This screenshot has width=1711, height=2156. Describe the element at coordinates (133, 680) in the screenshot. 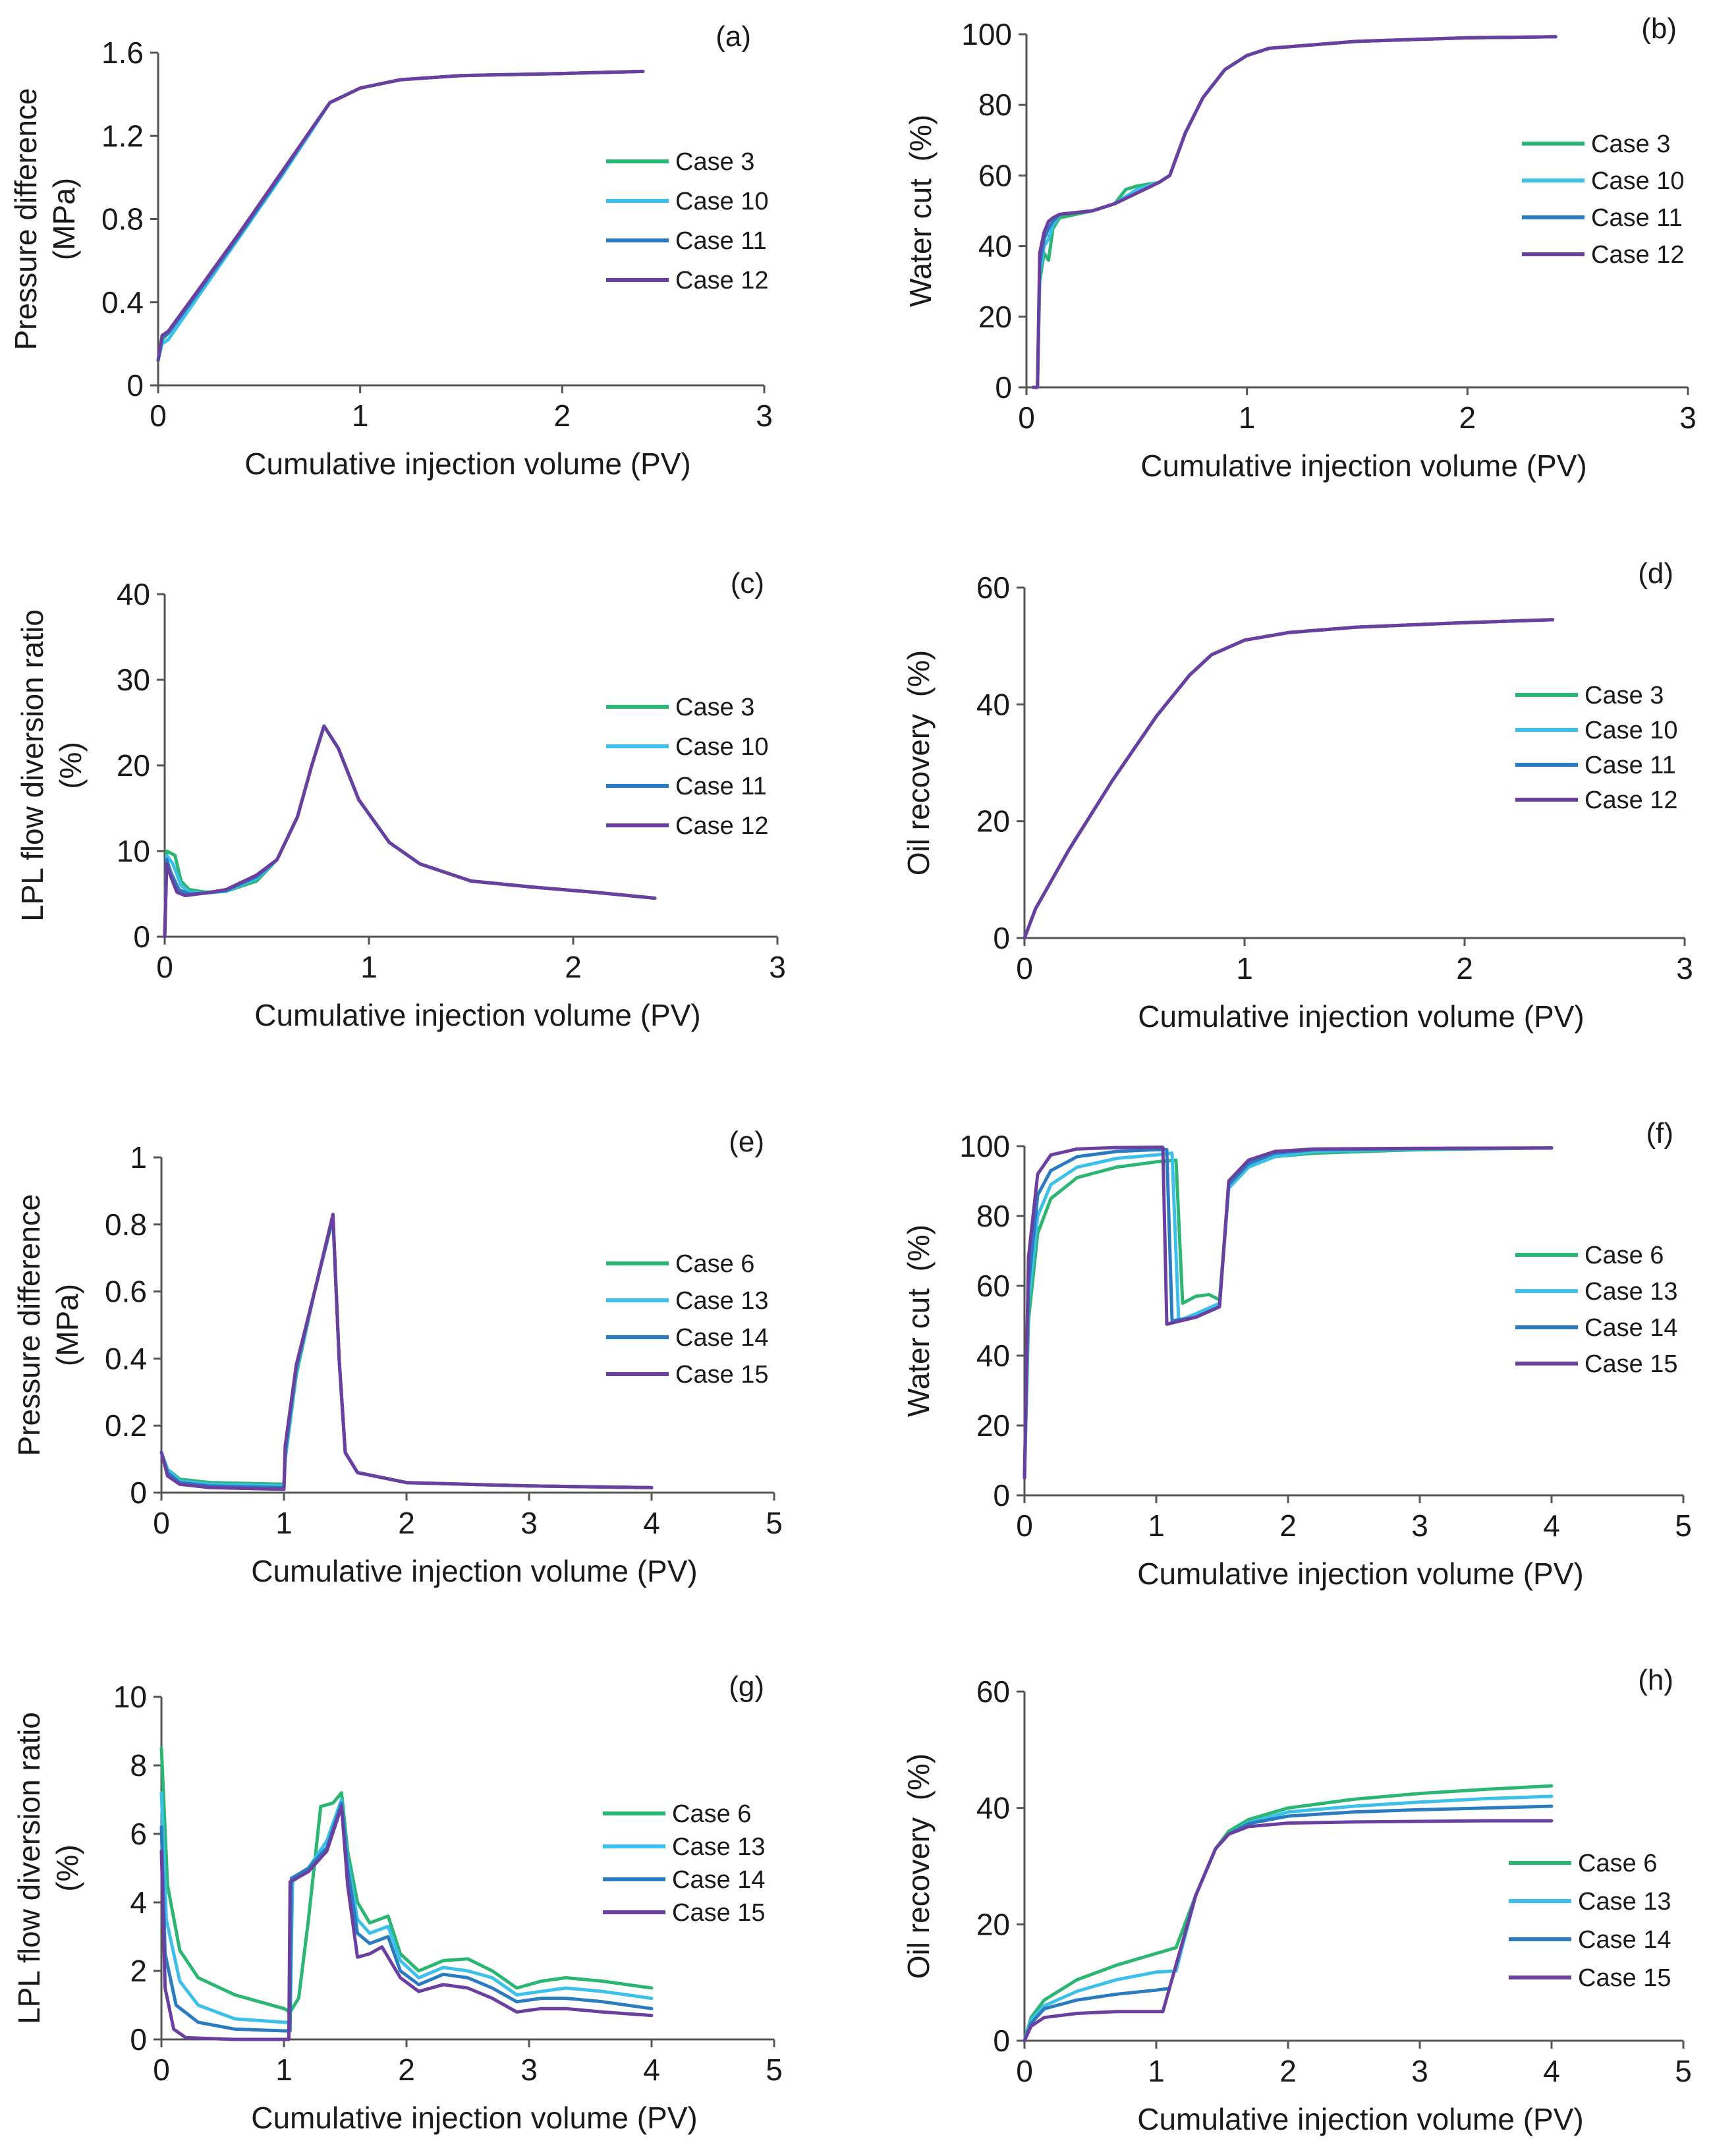

I see `y-tick-label: 30` at that location.